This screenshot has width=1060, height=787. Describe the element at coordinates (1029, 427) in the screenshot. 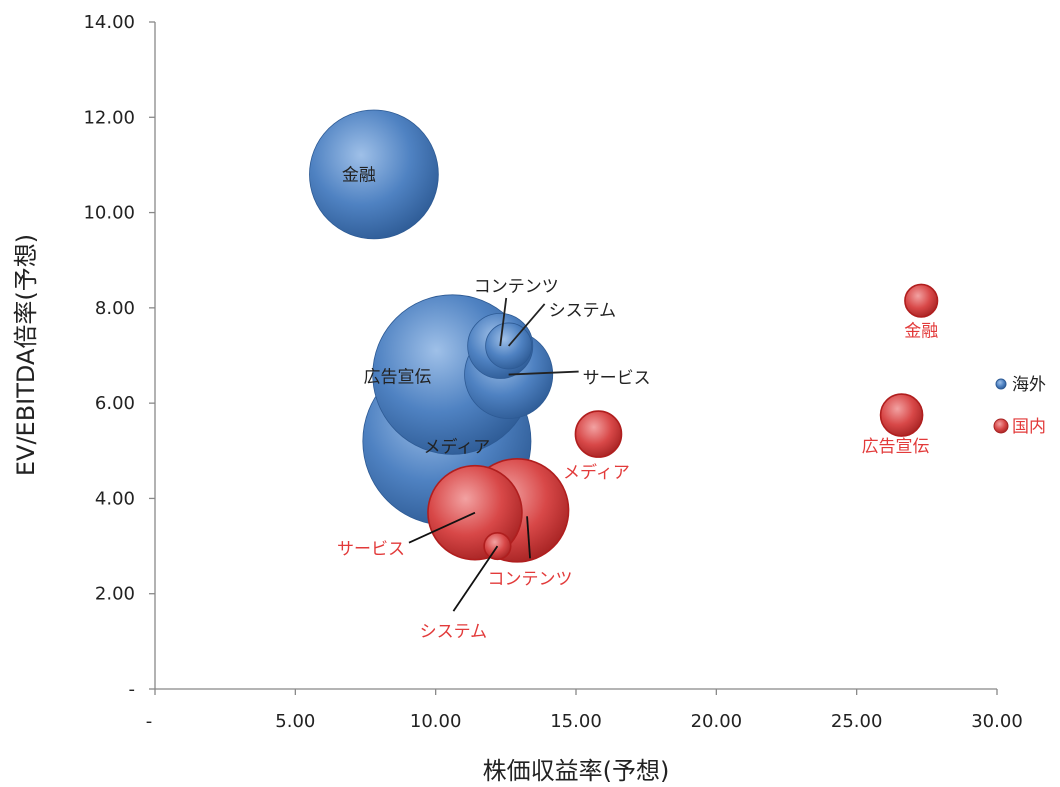

I see `legend-label-1: 国内` at that location.